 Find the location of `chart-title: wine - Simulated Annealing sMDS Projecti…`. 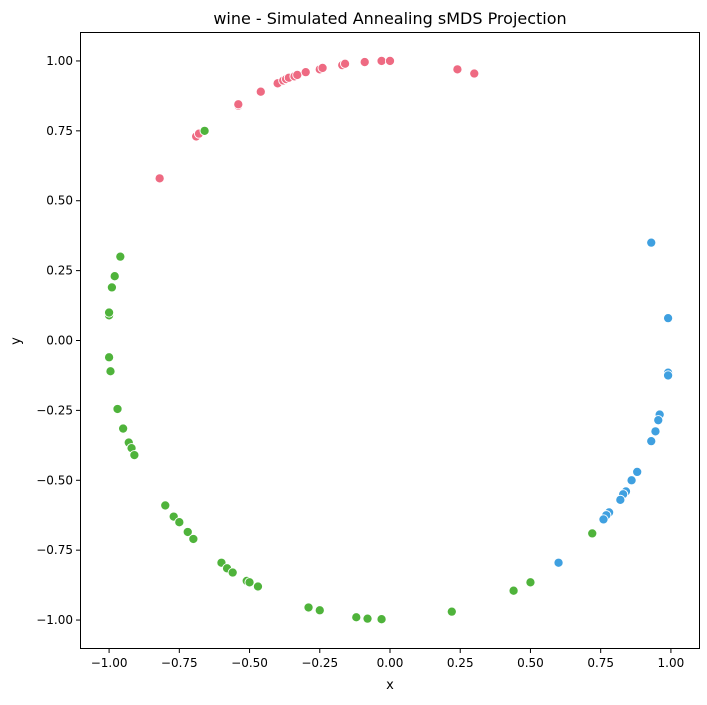

chart-title: wine - Simulated Annealing sMDS Projecti… is located at coordinates (389, 18).